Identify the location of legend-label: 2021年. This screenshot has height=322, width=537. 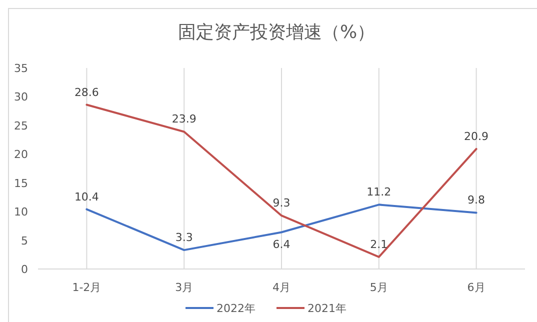
(327, 308).